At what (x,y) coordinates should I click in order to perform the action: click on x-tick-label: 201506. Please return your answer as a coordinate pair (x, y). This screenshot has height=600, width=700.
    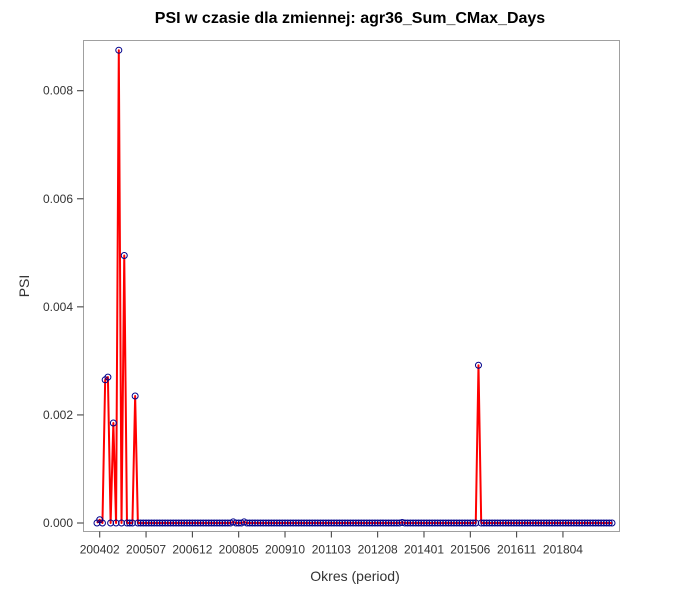
    Looking at the image, I should click on (470, 550).